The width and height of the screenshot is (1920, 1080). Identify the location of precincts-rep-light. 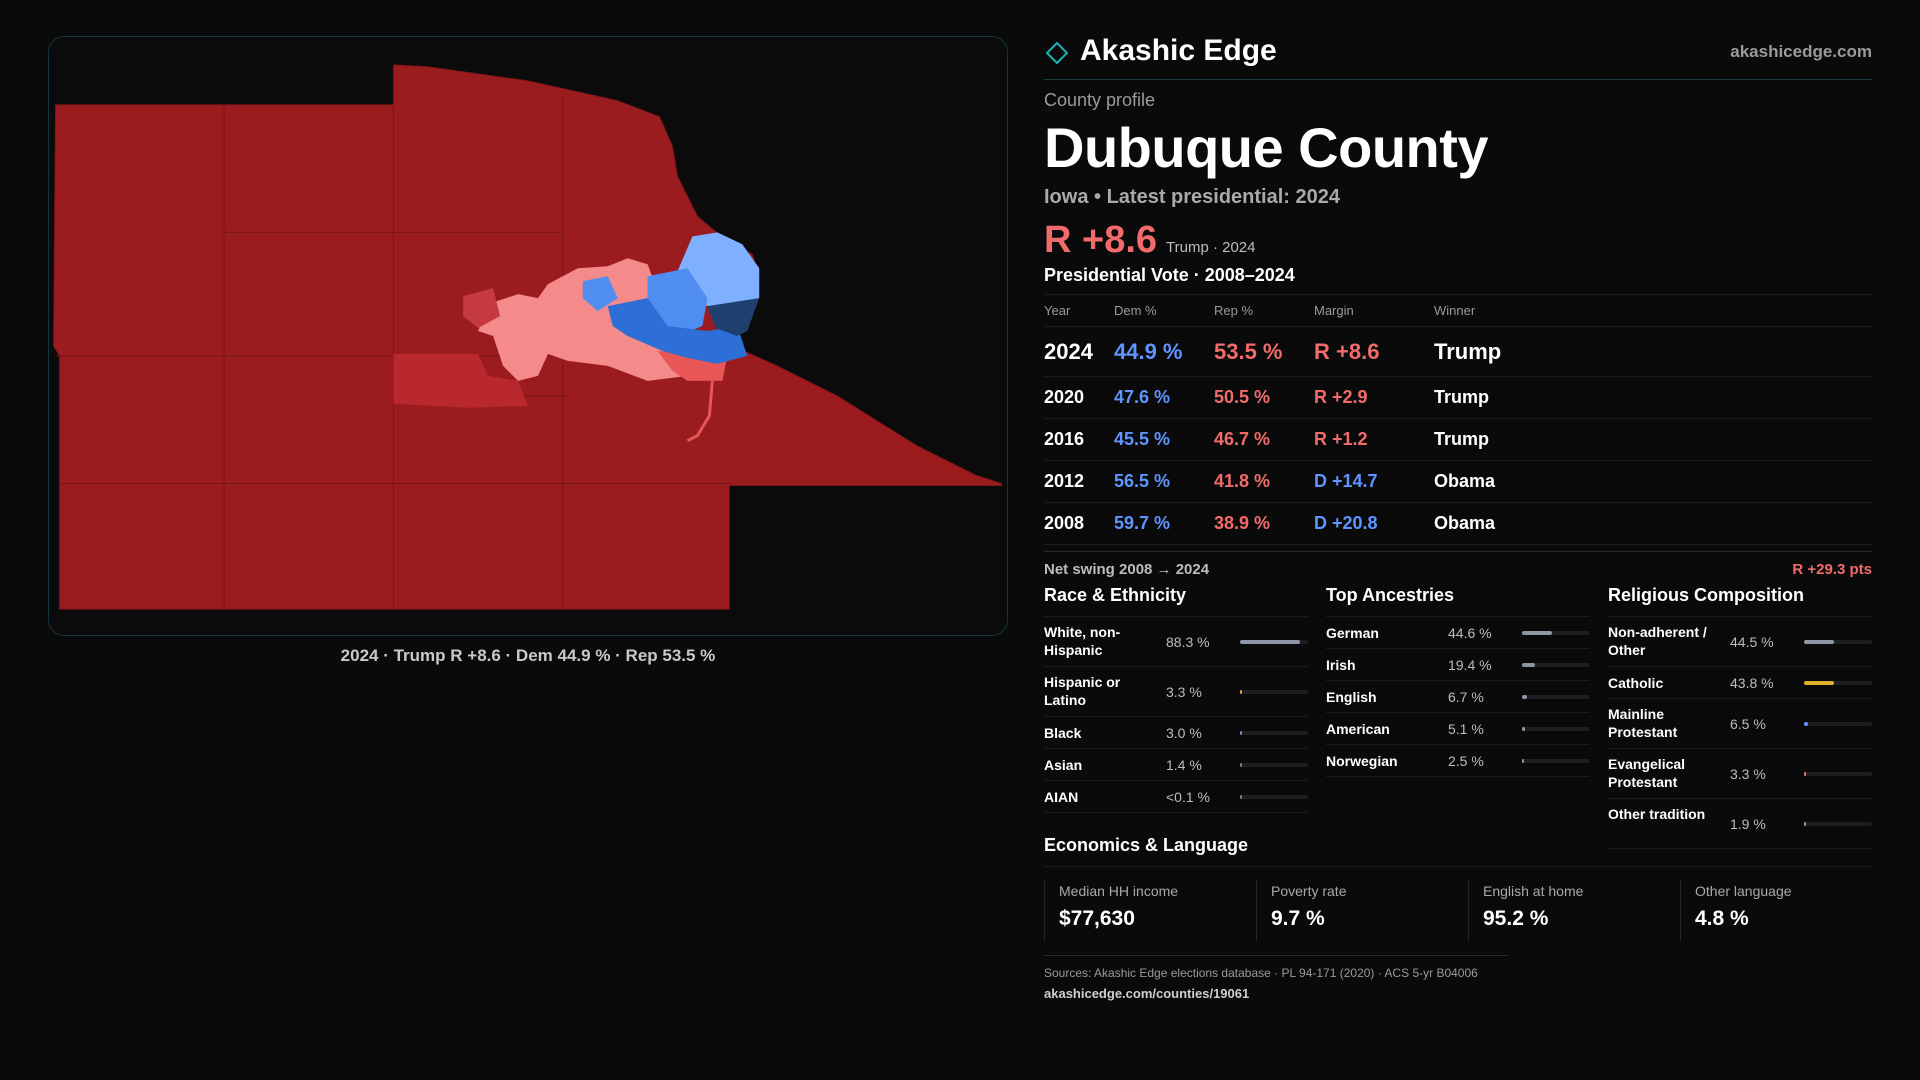
(588, 319).